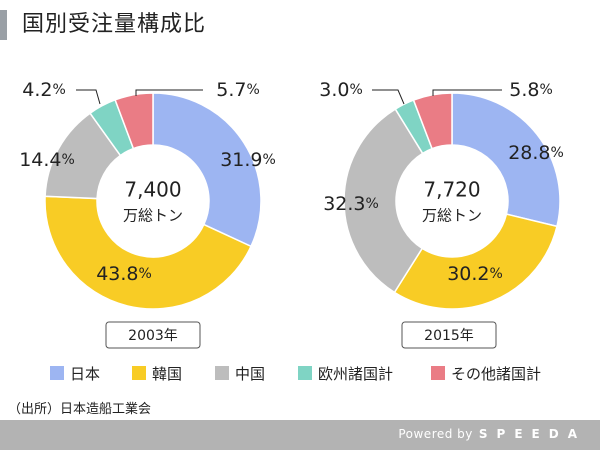 The image size is (600, 450). I want to click on donut-1-year-box, so click(153, 335).